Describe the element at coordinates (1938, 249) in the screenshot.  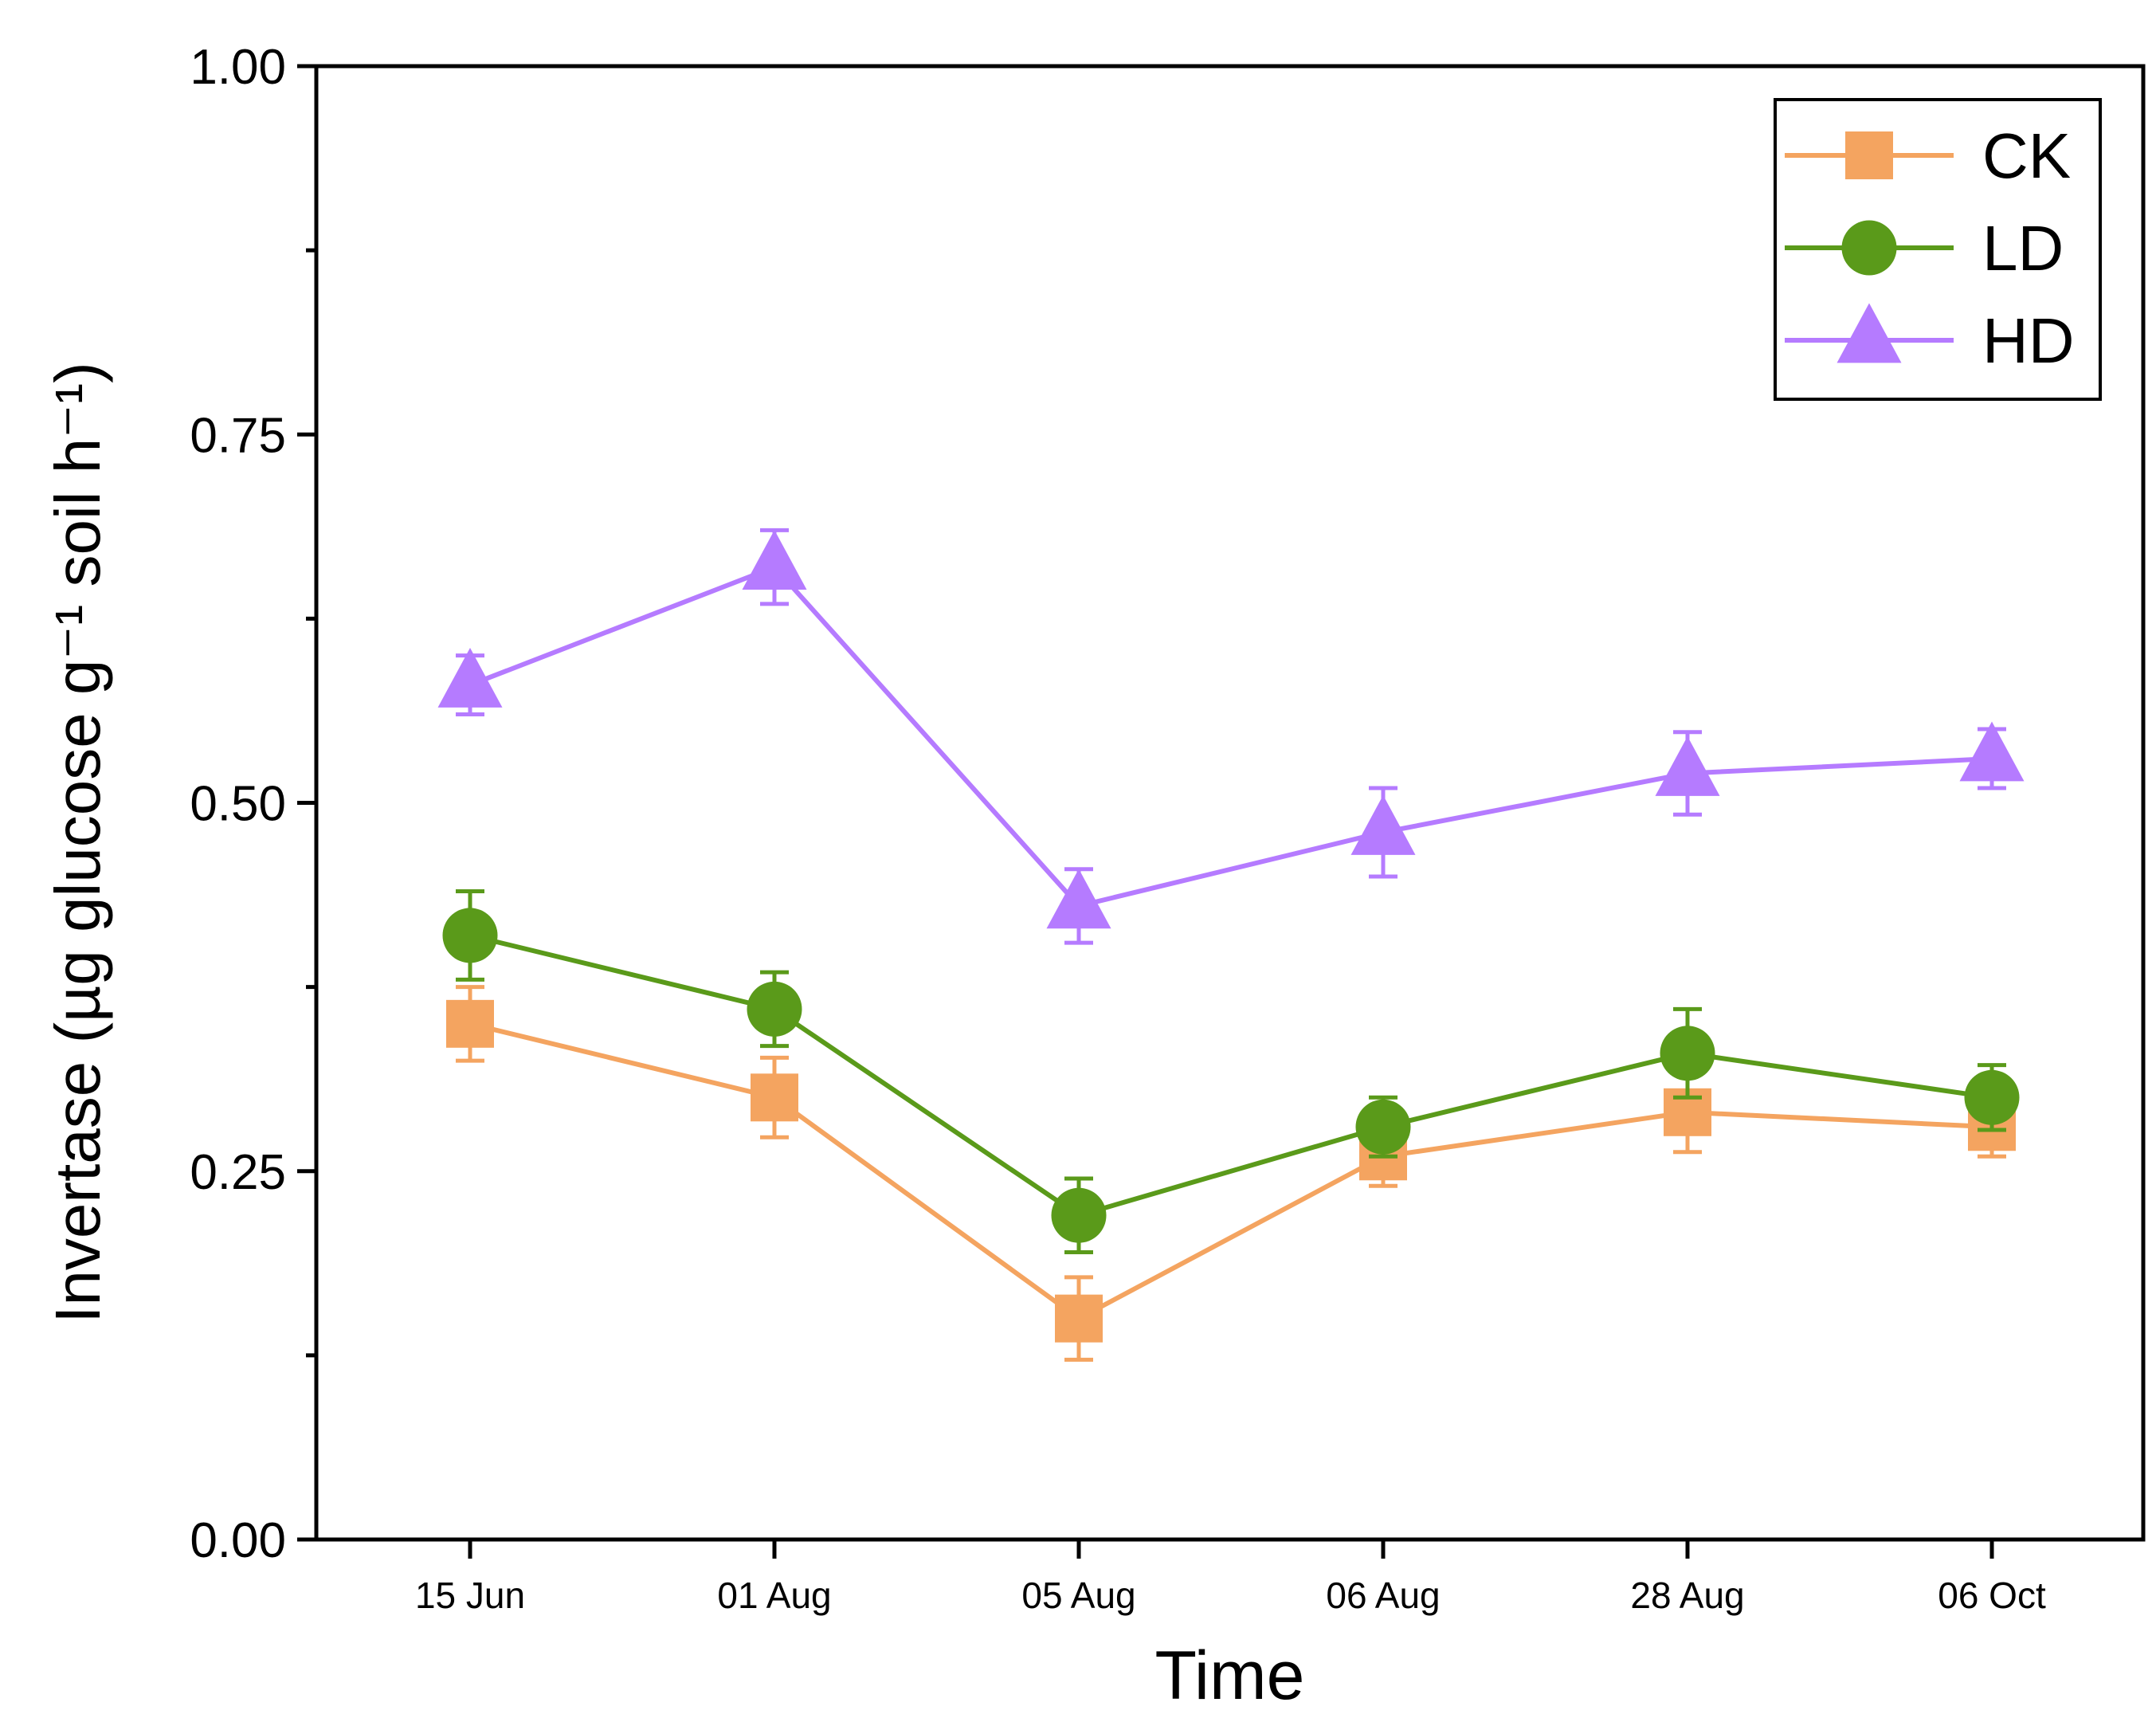
I see `legend: CK LD HD` at that location.